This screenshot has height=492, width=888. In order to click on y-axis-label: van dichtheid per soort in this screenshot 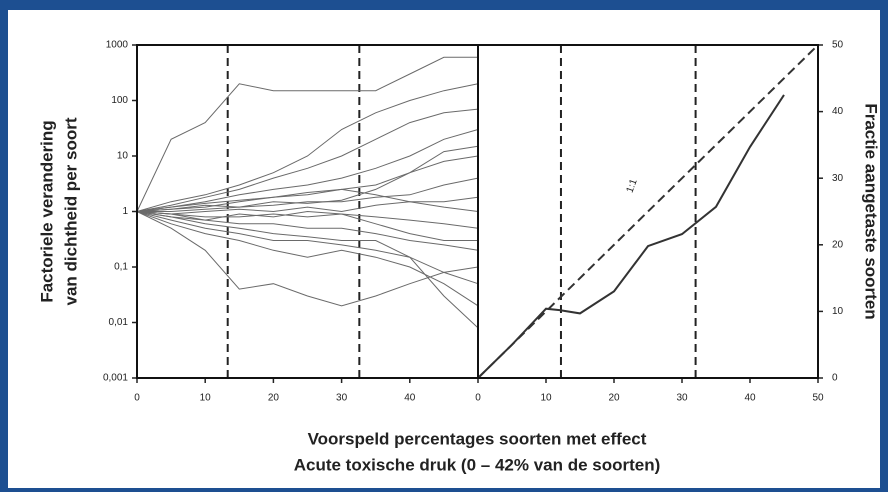, I will do `click(70, 211)`.